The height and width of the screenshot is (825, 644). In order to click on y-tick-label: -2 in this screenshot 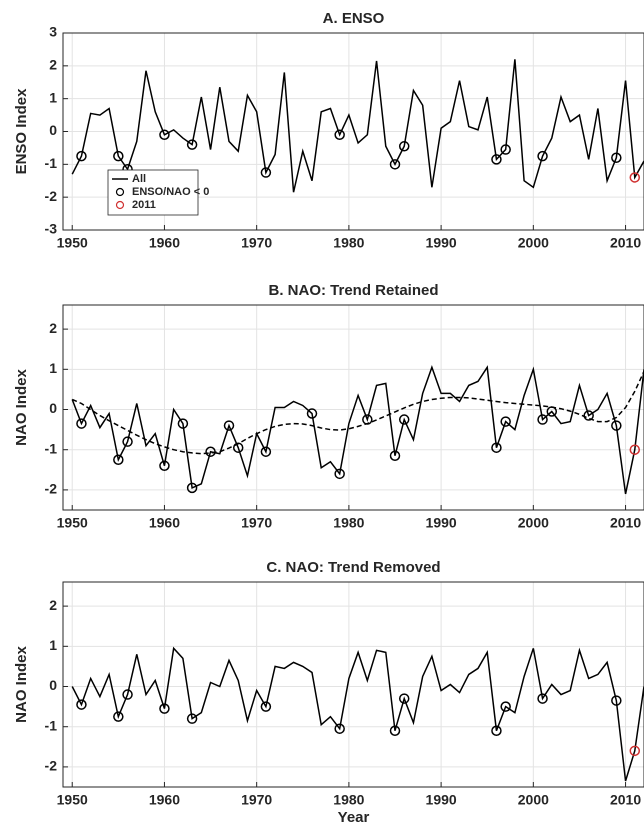, I will do `click(51, 766)`.